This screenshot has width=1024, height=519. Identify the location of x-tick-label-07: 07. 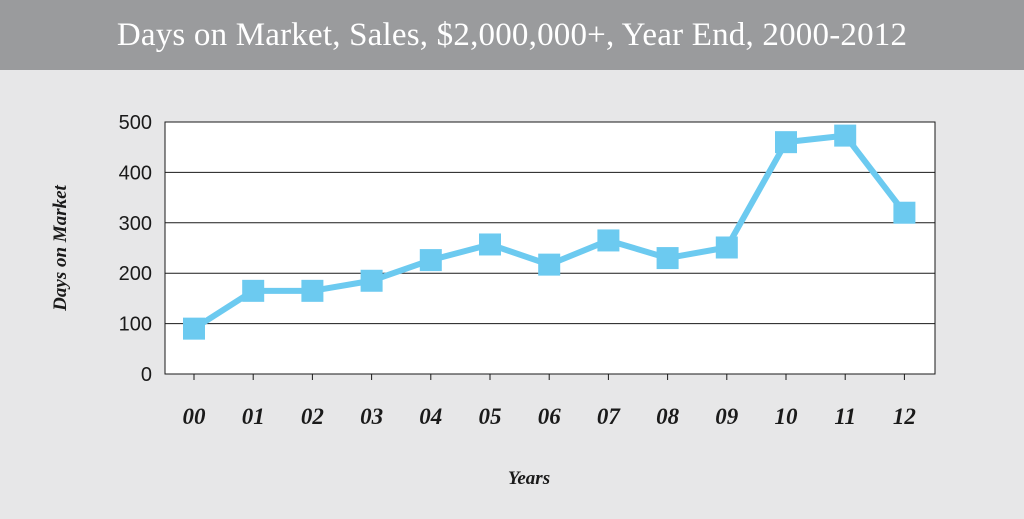
(609, 416).